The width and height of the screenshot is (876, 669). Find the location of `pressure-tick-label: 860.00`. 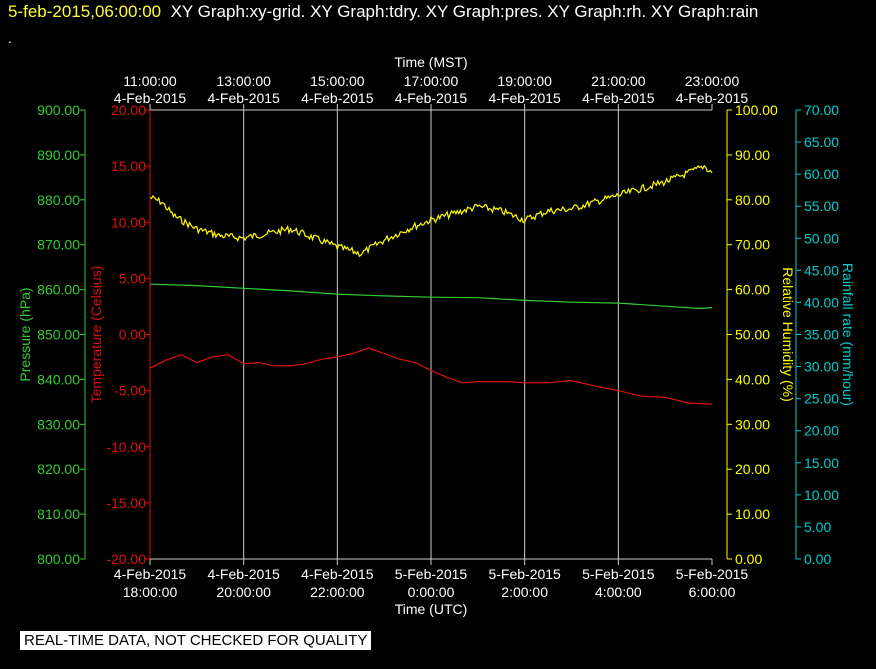

pressure-tick-label: 860.00 is located at coordinates (58, 290).